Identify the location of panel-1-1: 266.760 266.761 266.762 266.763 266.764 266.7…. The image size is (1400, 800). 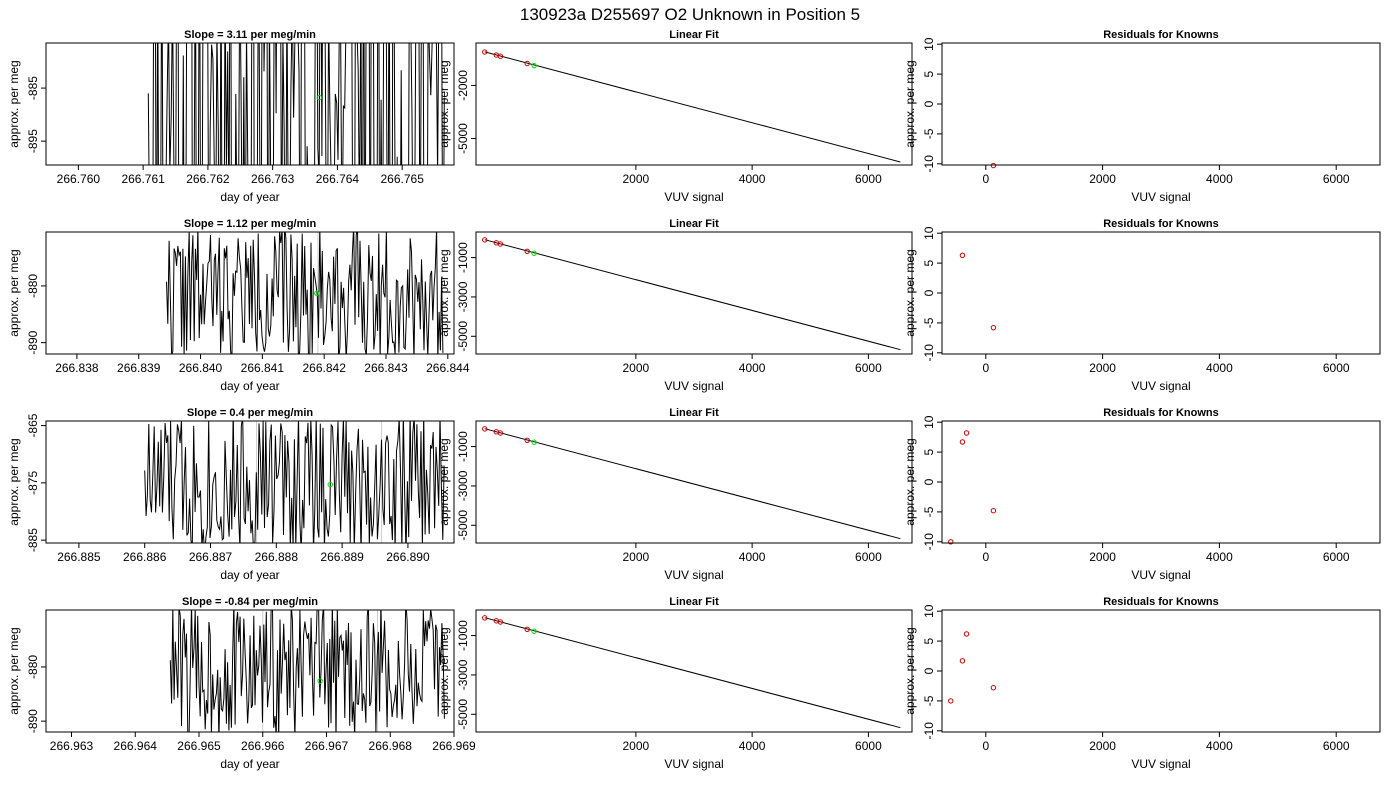
(231, 116).